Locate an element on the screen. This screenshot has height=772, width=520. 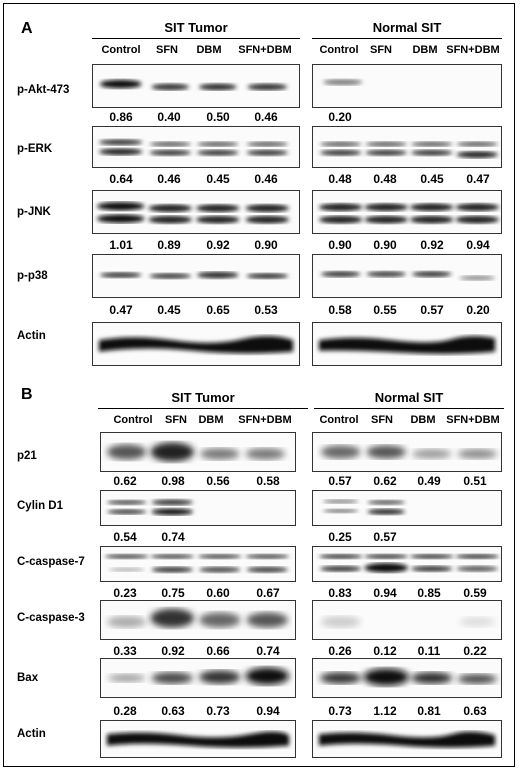
value: 0.11 is located at coordinates (429, 651).